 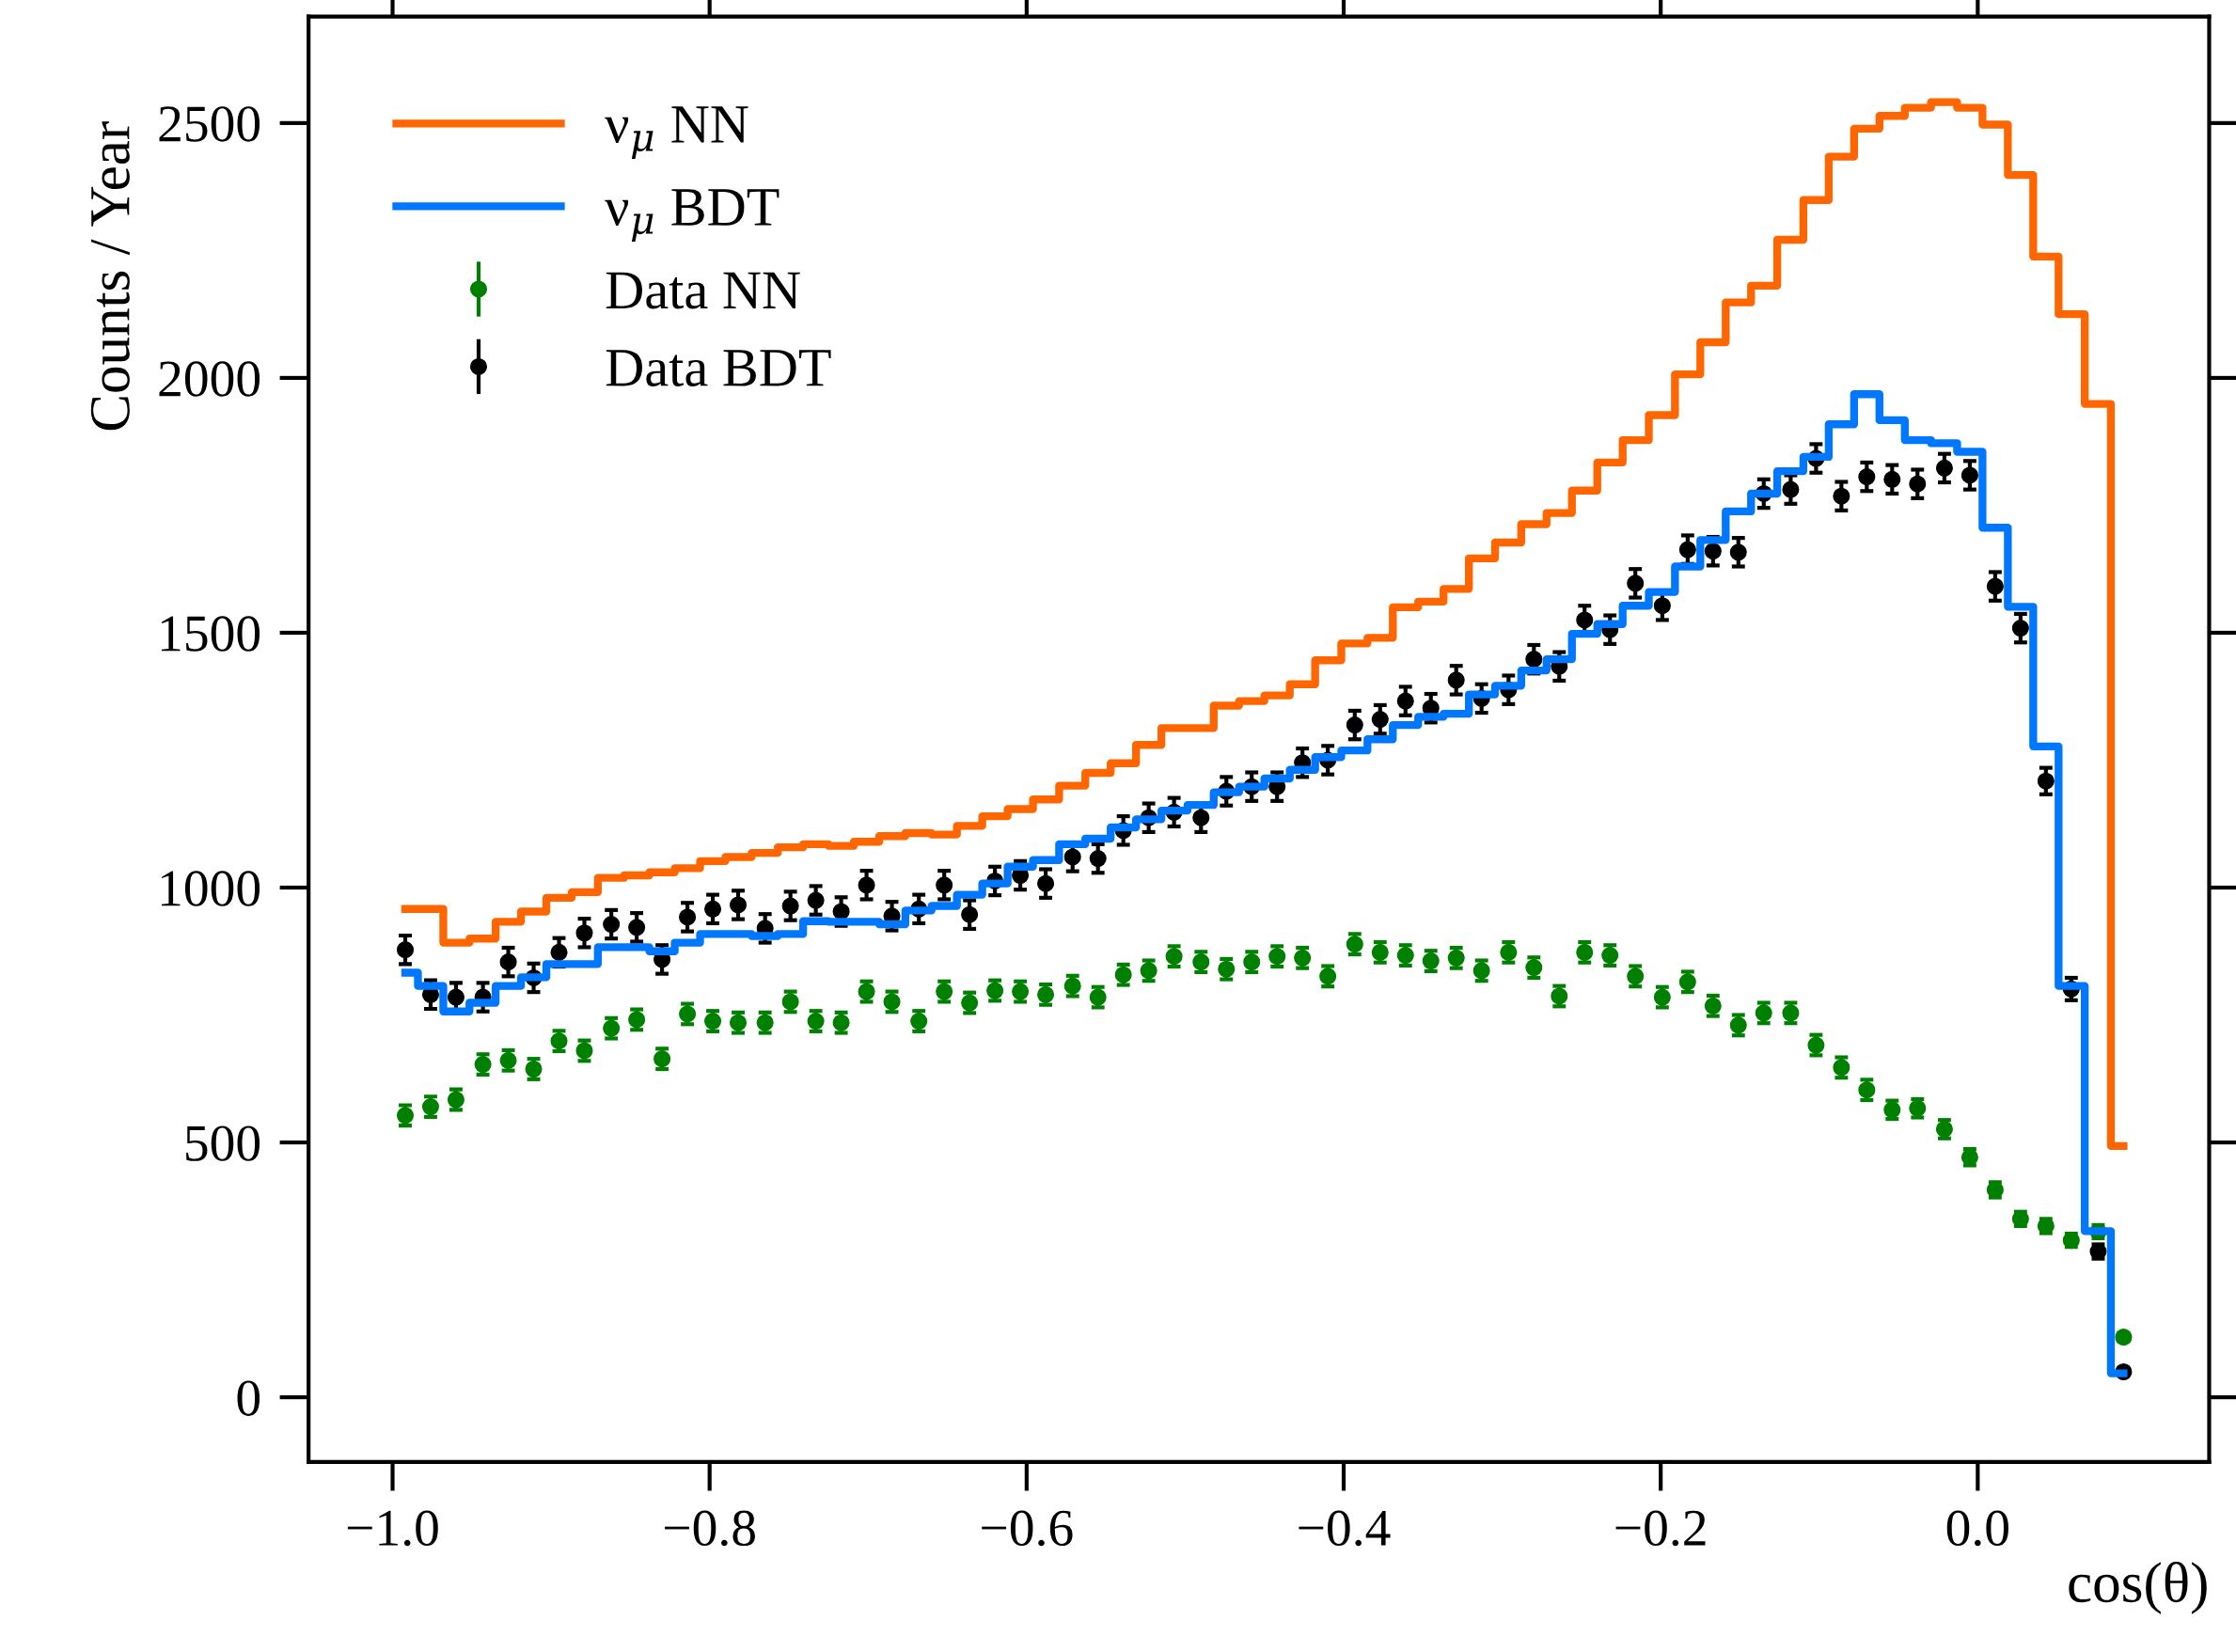 What do you see at coordinates (1977, 1529) in the screenshot?
I see `x-tick-label: 0.0` at bounding box center [1977, 1529].